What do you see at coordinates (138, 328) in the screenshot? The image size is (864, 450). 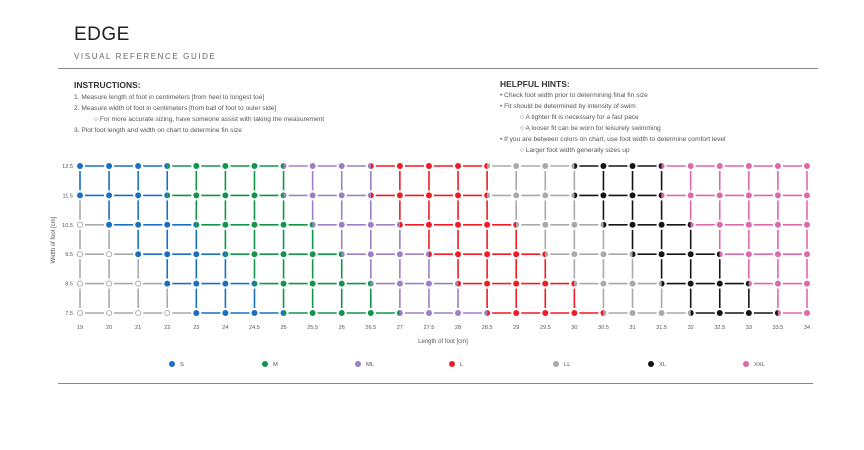 I see `x-tick-label: 21` at bounding box center [138, 328].